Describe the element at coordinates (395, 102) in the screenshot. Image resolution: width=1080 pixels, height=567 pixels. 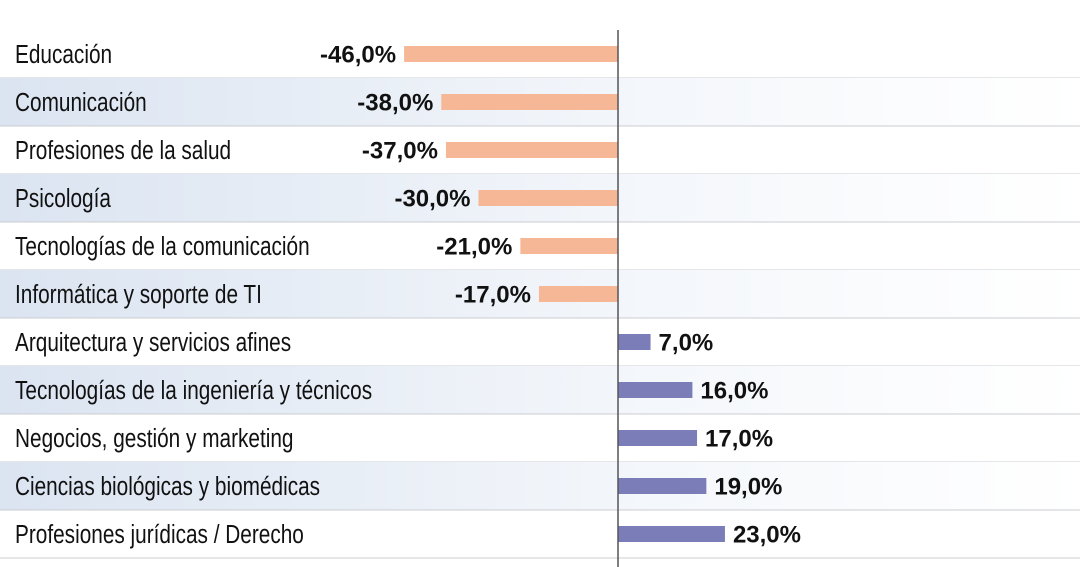
I see `value-label: -38,0%` at that location.